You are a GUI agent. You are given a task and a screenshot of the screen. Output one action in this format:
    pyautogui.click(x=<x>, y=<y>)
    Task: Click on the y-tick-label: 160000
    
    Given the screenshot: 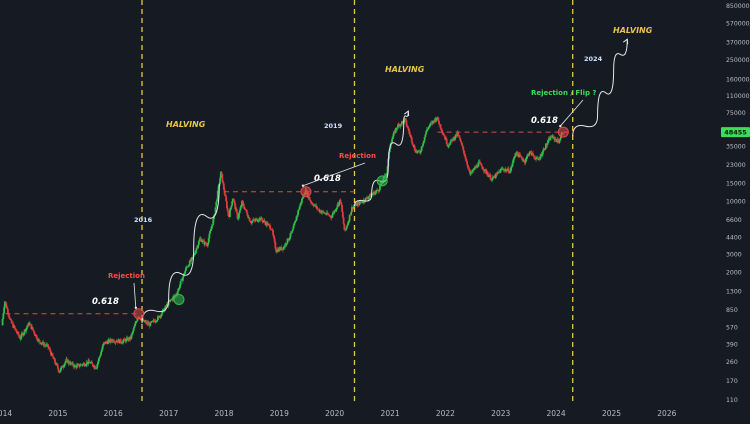 What is the action you would take?
    pyautogui.click(x=738, y=79)
    